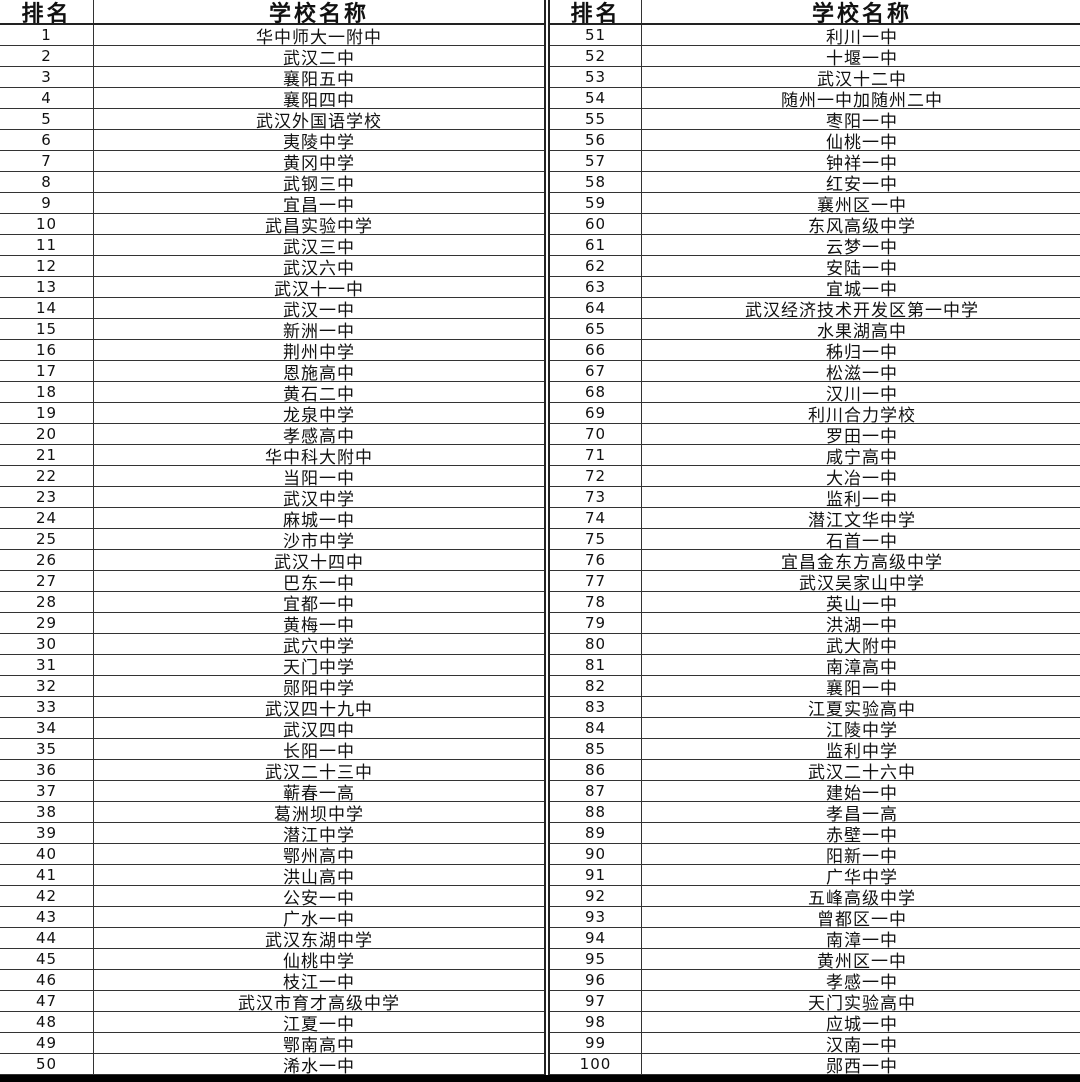 The width and height of the screenshot is (1080, 1082). I want to click on school-name-cell: 襄阳四中, so click(319, 100).